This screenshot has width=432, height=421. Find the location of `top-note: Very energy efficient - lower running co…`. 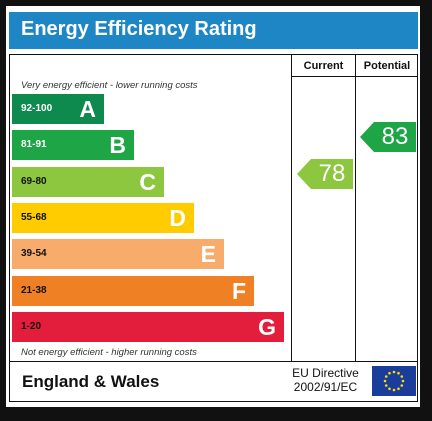

top-note: Very energy efficient - lower running co… is located at coordinates (109, 85).